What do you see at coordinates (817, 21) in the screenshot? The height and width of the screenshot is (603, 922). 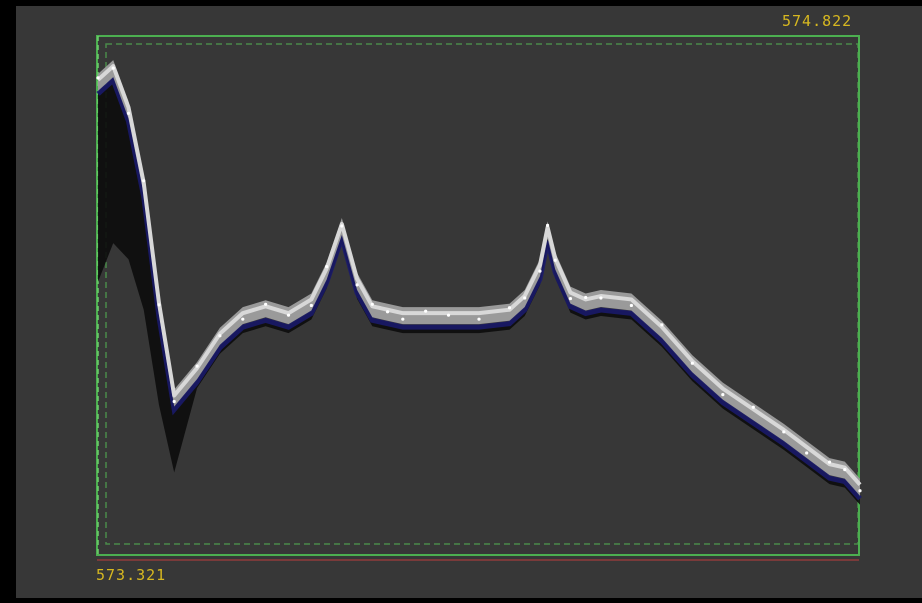 I see `range-max-label: 574.822` at bounding box center [817, 21].